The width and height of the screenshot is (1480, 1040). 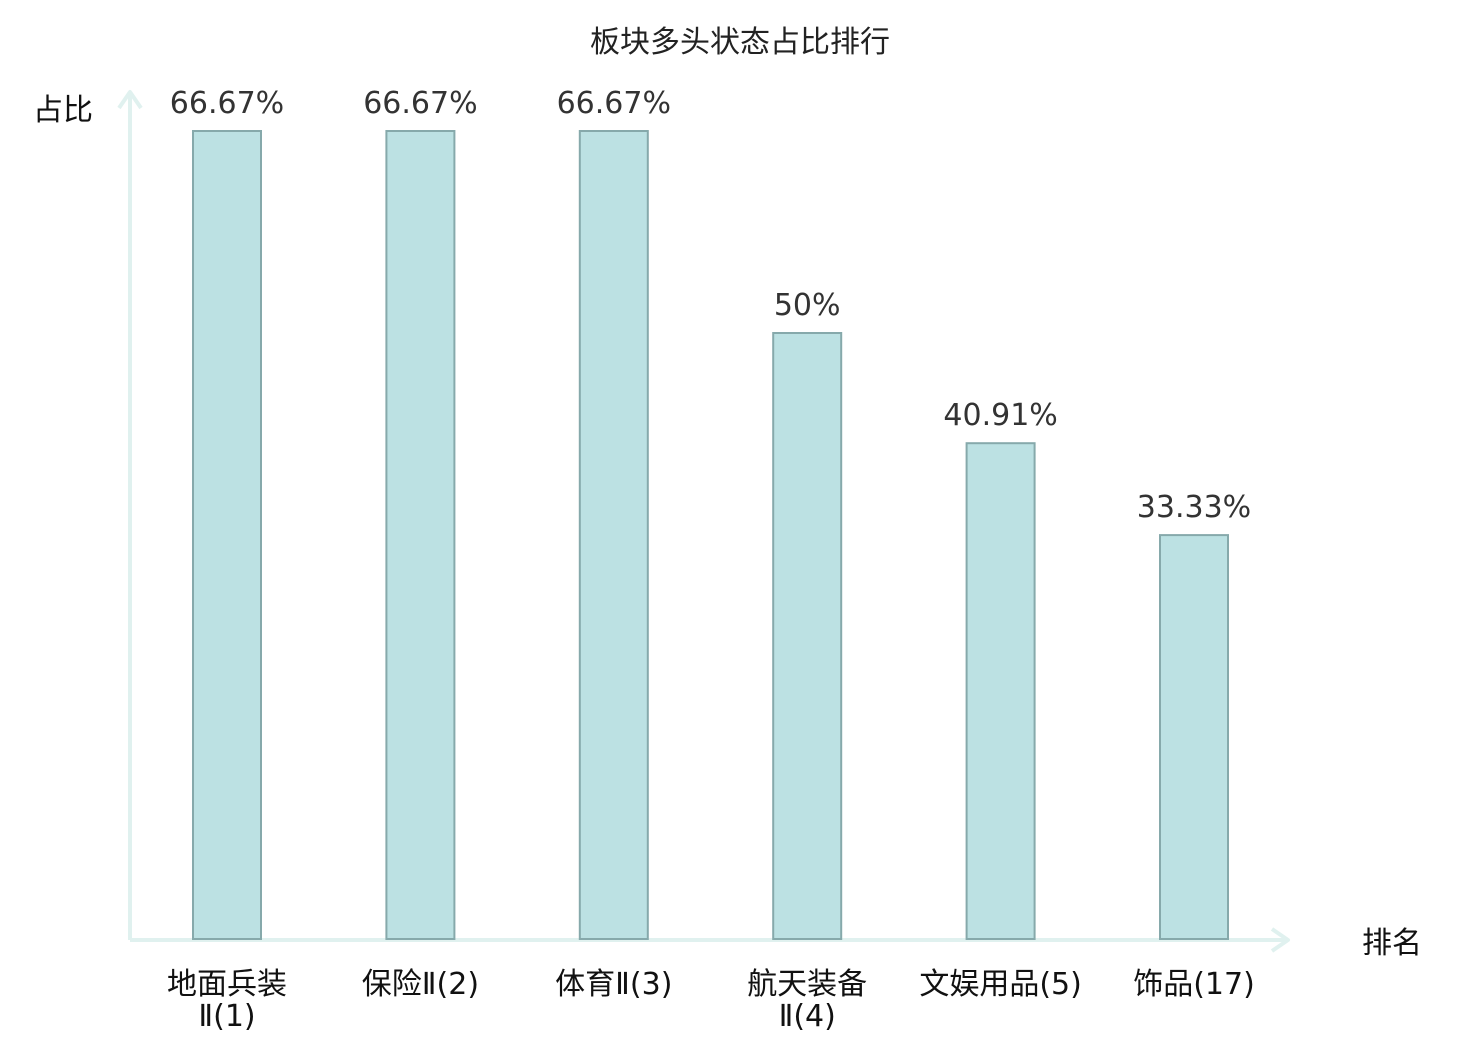 I want to click on category-tick-label: 地面兵装, so click(x=227, y=984).